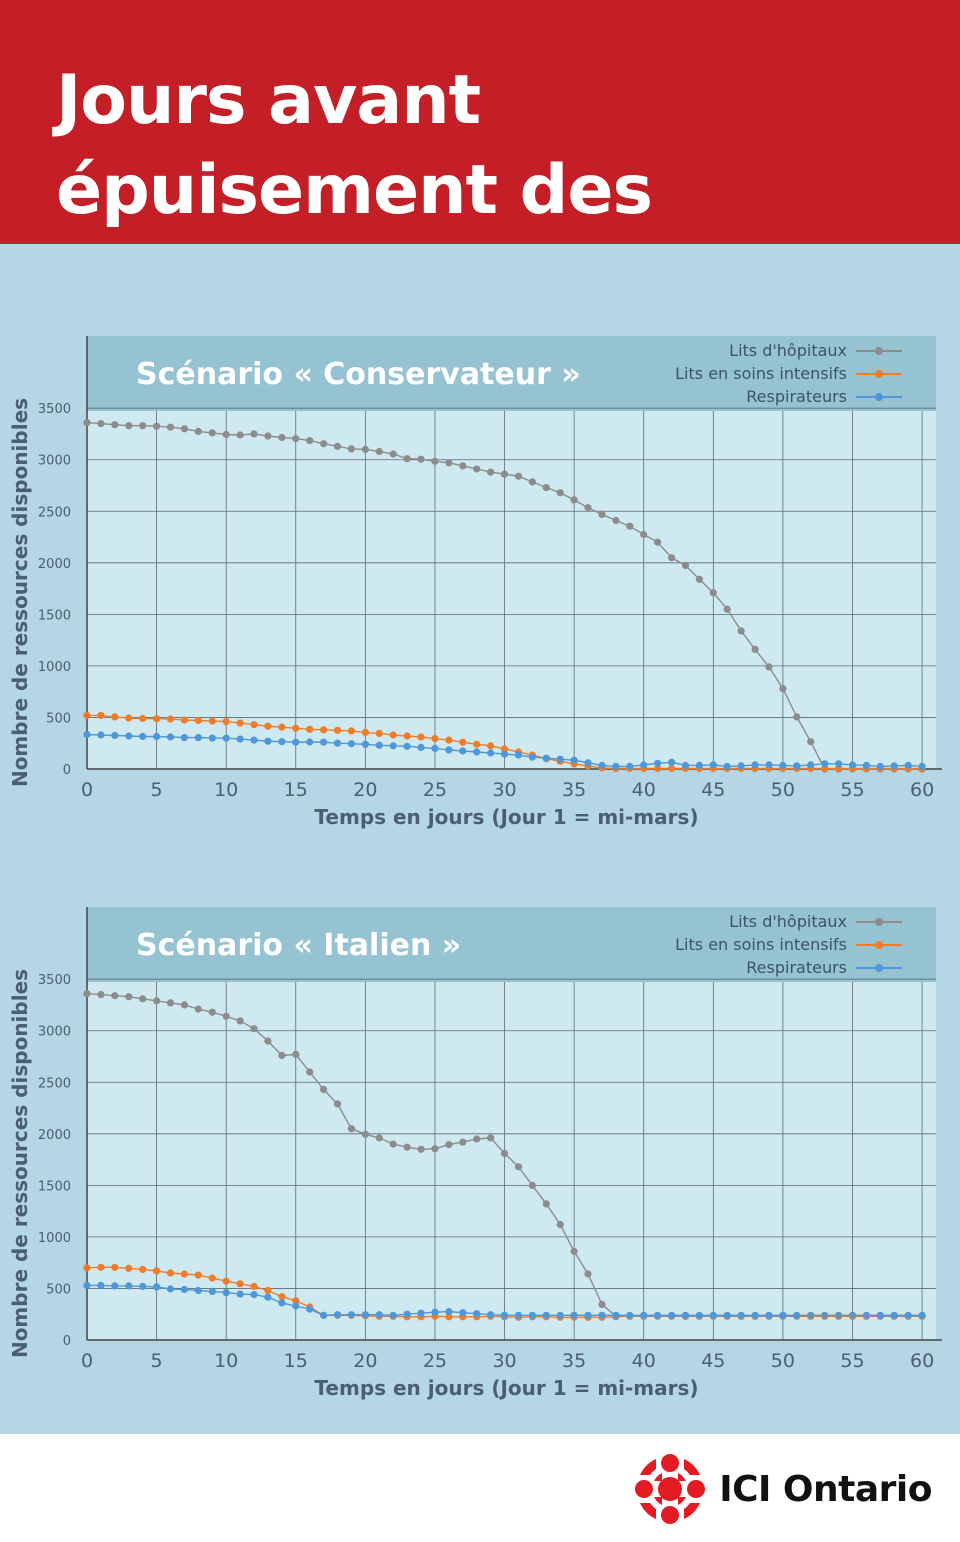 The height and width of the screenshot is (1542, 960). What do you see at coordinates (852, 790) in the screenshot?
I see `x-tick-label: 55` at bounding box center [852, 790].